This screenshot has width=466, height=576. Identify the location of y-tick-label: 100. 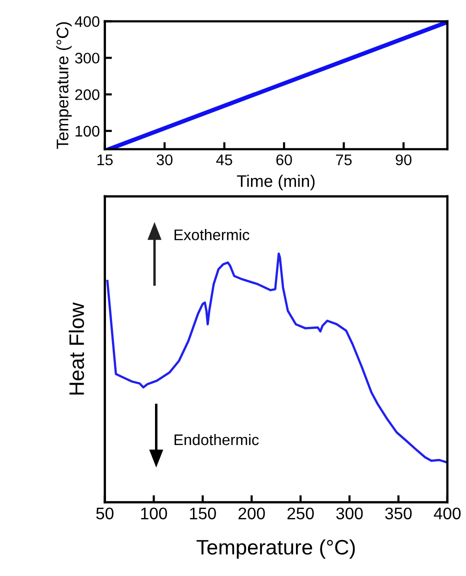
(88, 131).